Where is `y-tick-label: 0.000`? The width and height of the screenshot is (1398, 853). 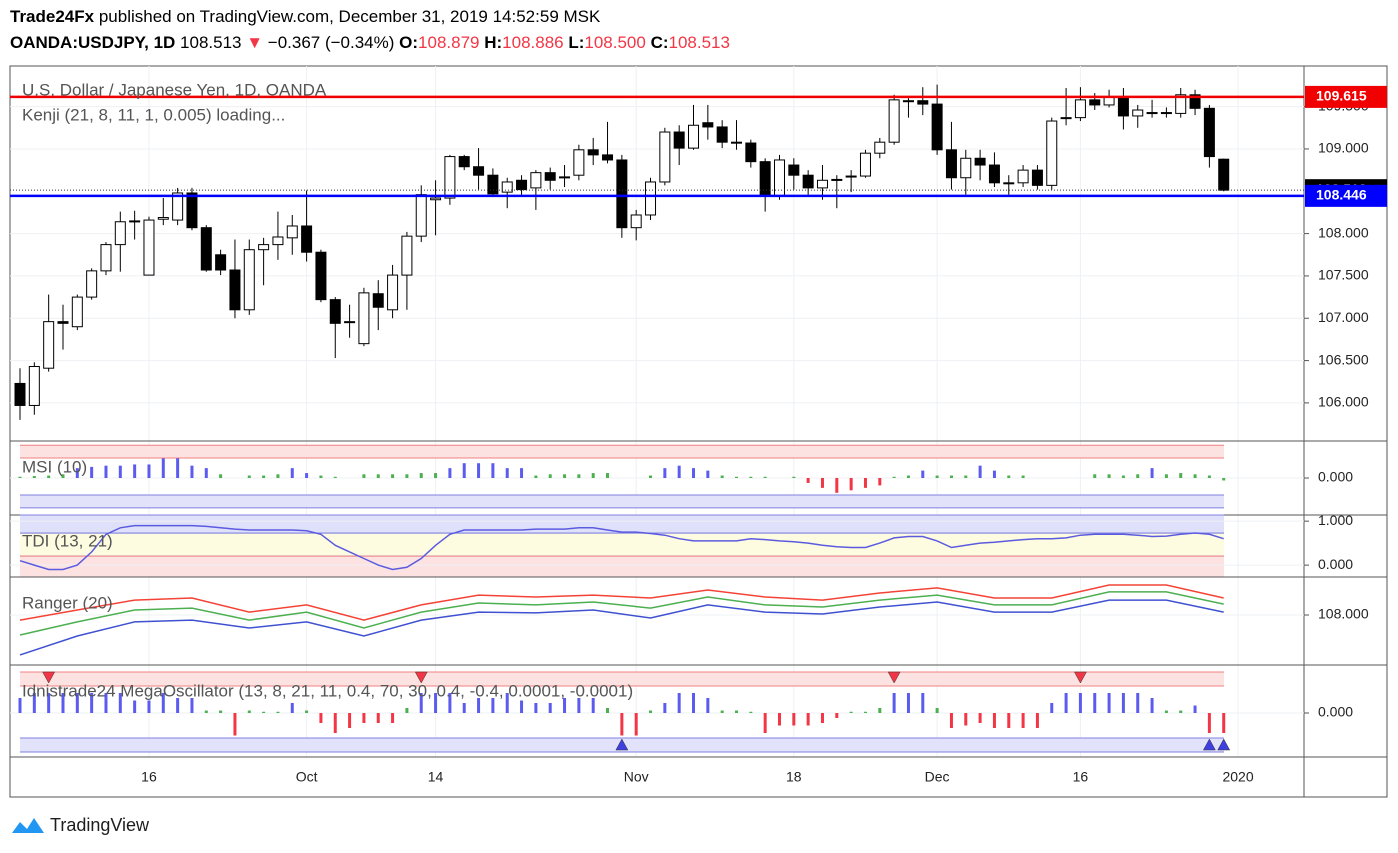
y-tick-label: 0.000 is located at coordinates (1335, 477).